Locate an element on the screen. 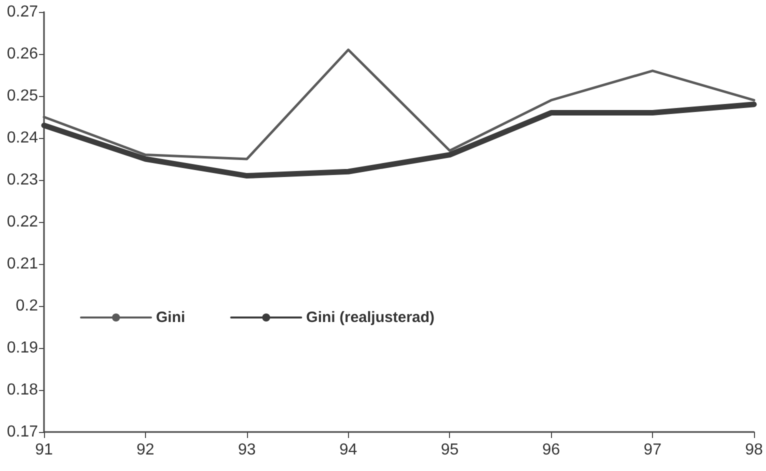 Image resolution: width=766 pixels, height=471 pixels. y-tick-label: 0.27 is located at coordinates (22, 12).